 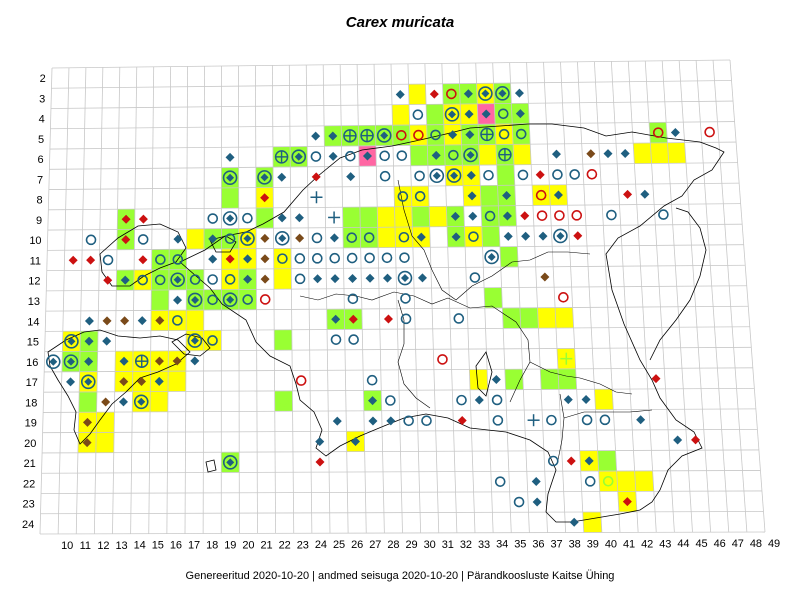 I want to click on column-label: 47, so click(x=738, y=544).